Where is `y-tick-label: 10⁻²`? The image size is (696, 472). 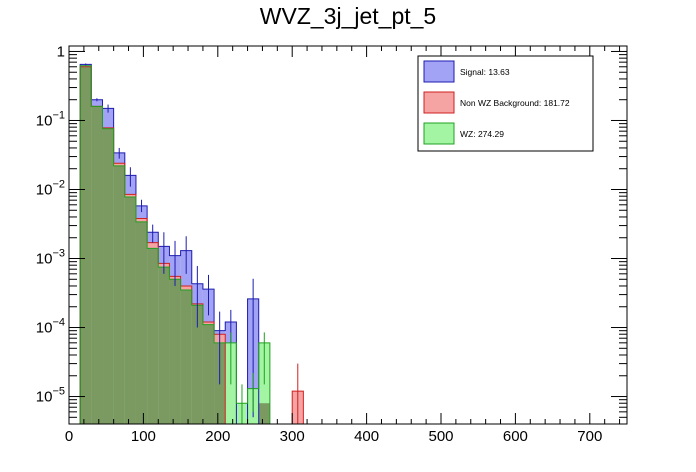 y-tick-label: 10⁻² is located at coordinates (50, 188).